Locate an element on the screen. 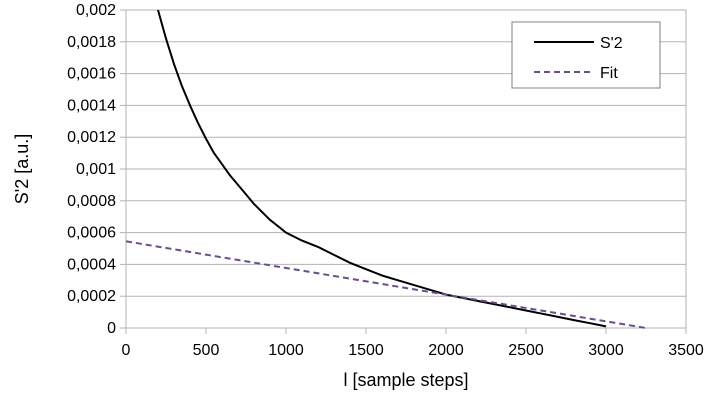 The height and width of the screenshot is (396, 710). legend-label-s2: S'2 is located at coordinates (611, 43).